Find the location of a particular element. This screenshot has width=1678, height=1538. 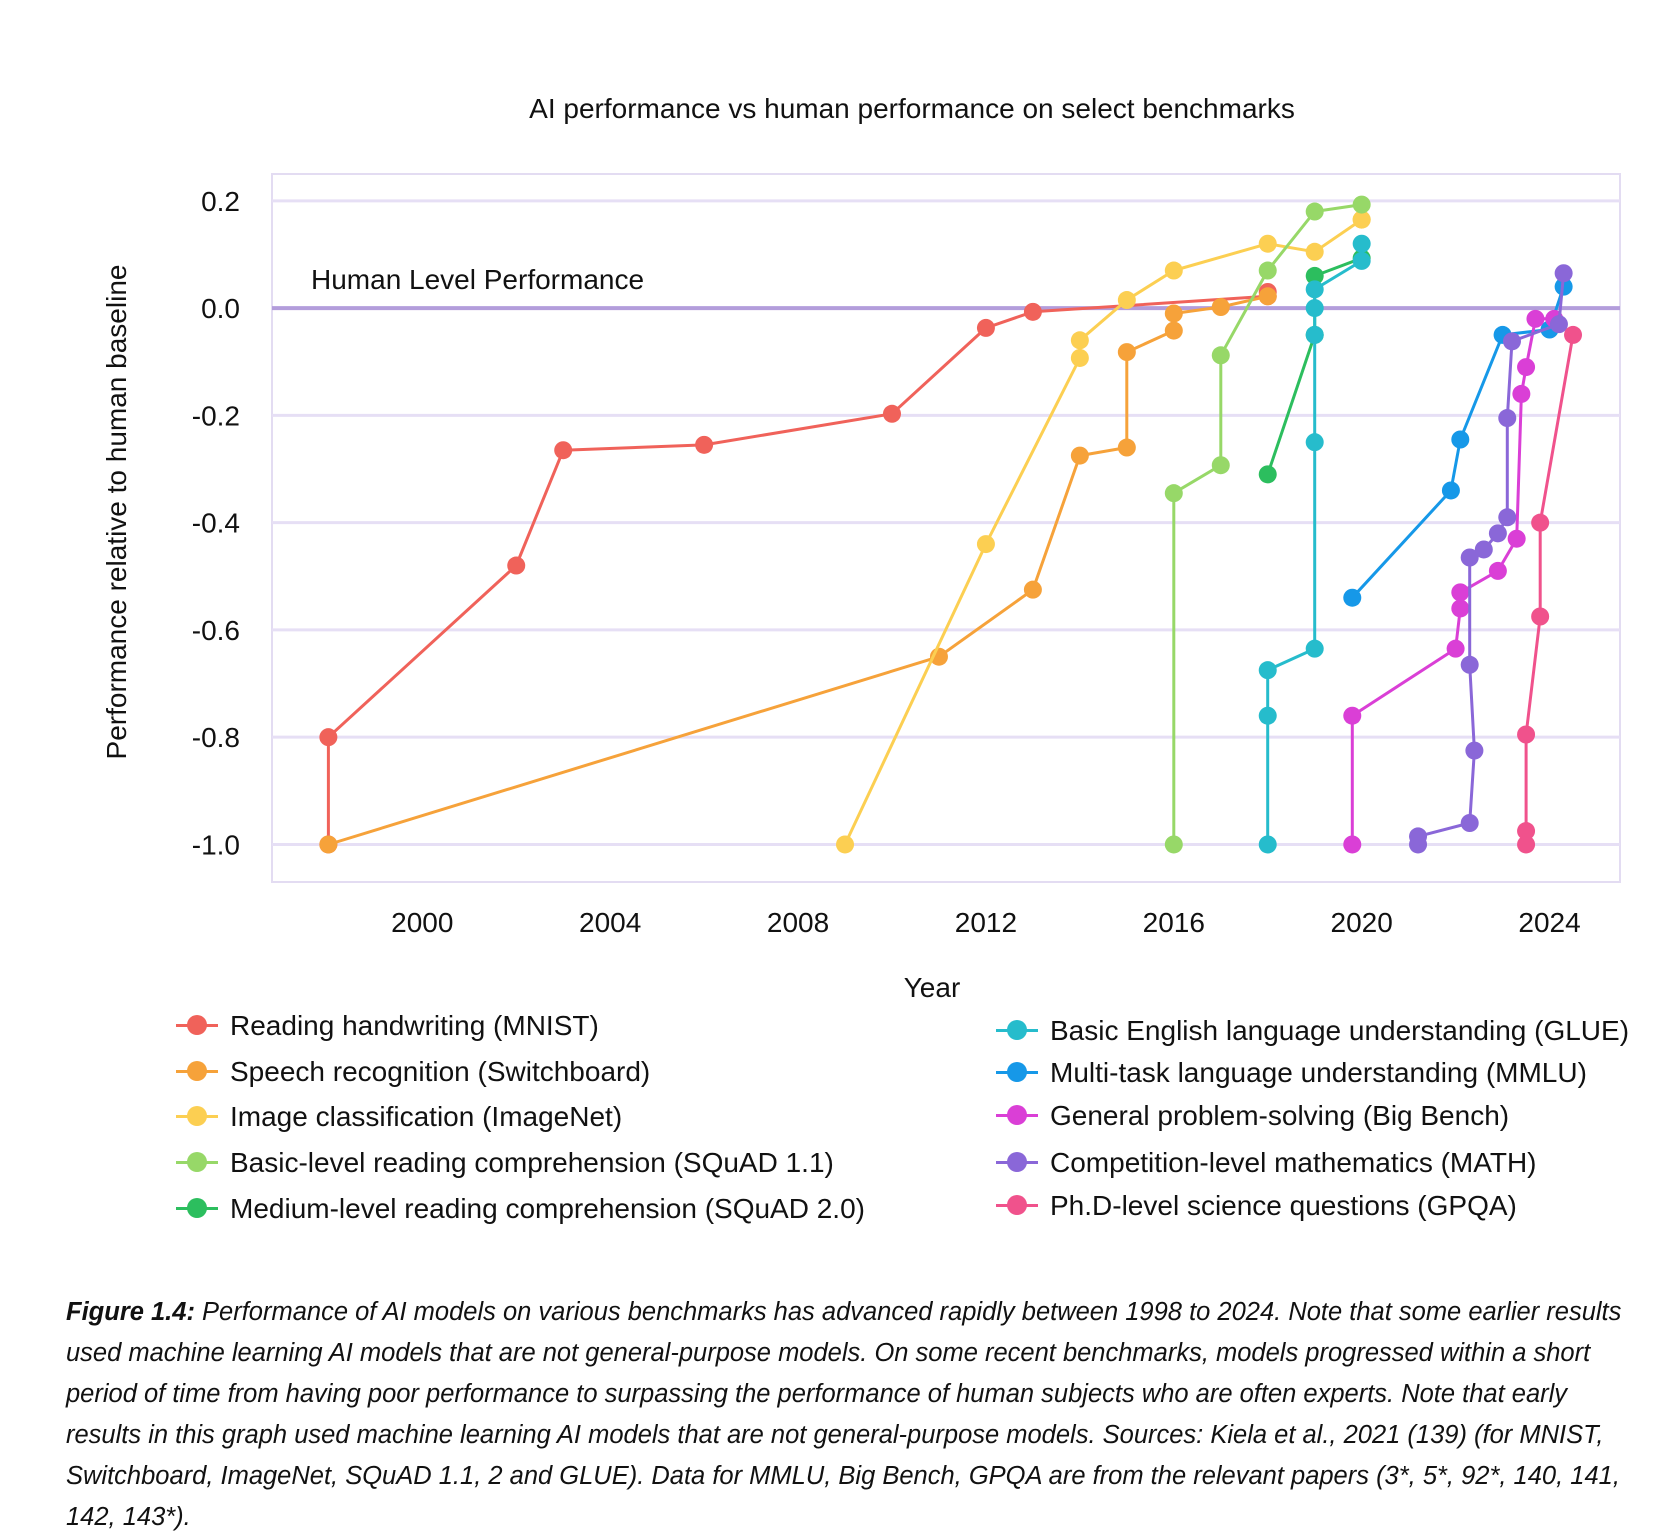

y-tick-label: -0.6 is located at coordinates (216, 630).